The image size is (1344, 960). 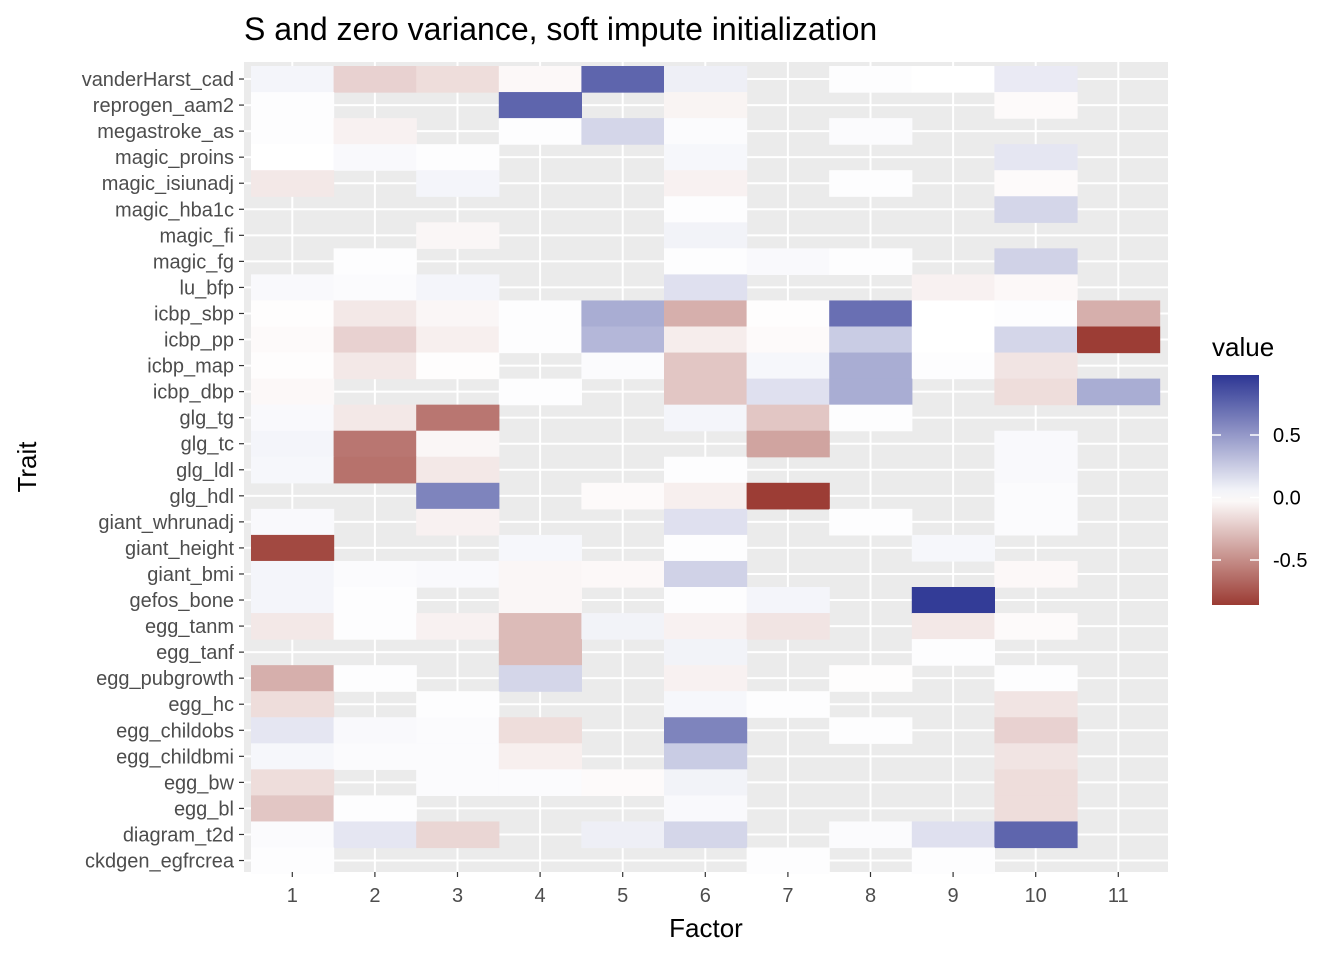 What do you see at coordinates (1290, 561) in the screenshot?
I see `legend-tick-label: -0.5` at bounding box center [1290, 561].